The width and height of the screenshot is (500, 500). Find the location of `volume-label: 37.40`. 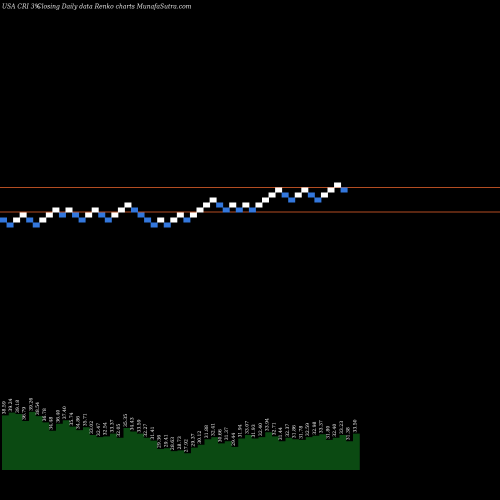

volume-label: 37.40 is located at coordinates (65, 412).